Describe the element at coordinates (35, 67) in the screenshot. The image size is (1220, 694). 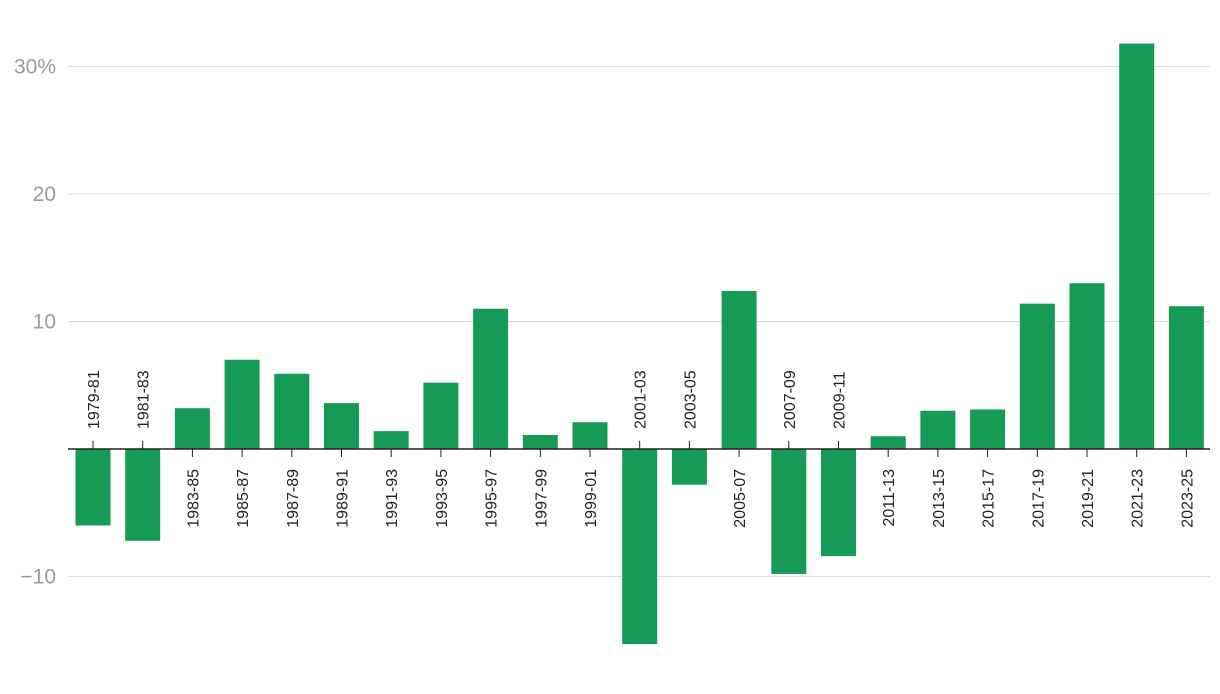
I see `y-tick-label: 30%` at that location.